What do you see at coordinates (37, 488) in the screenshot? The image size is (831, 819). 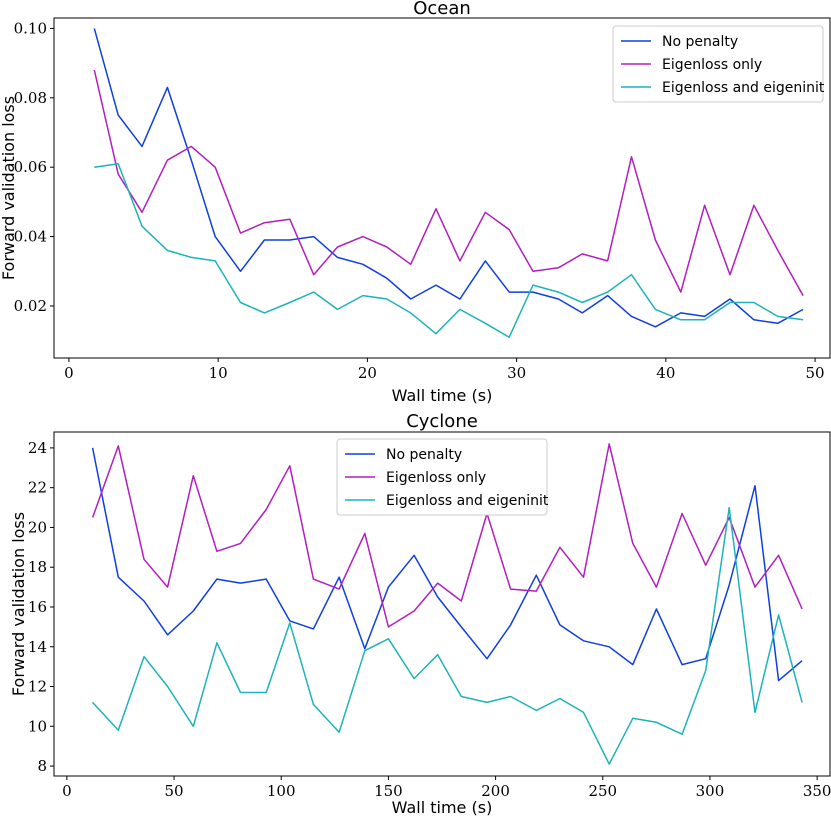 I see `y-tick-label: 22` at bounding box center [37, 488].